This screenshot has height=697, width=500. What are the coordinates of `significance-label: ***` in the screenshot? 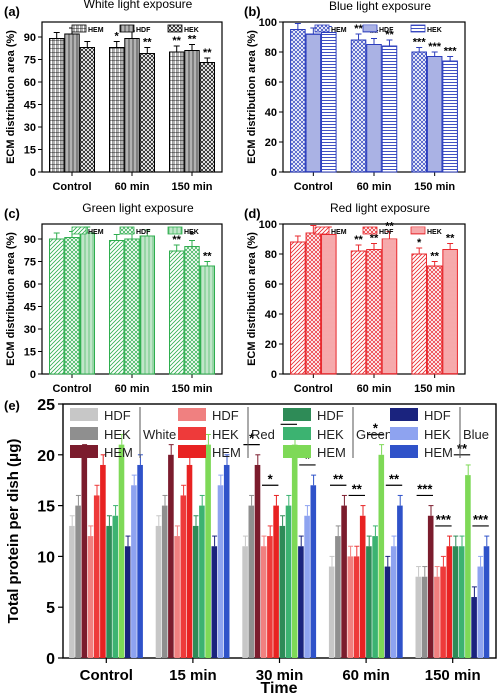 It's located at (425, 488).